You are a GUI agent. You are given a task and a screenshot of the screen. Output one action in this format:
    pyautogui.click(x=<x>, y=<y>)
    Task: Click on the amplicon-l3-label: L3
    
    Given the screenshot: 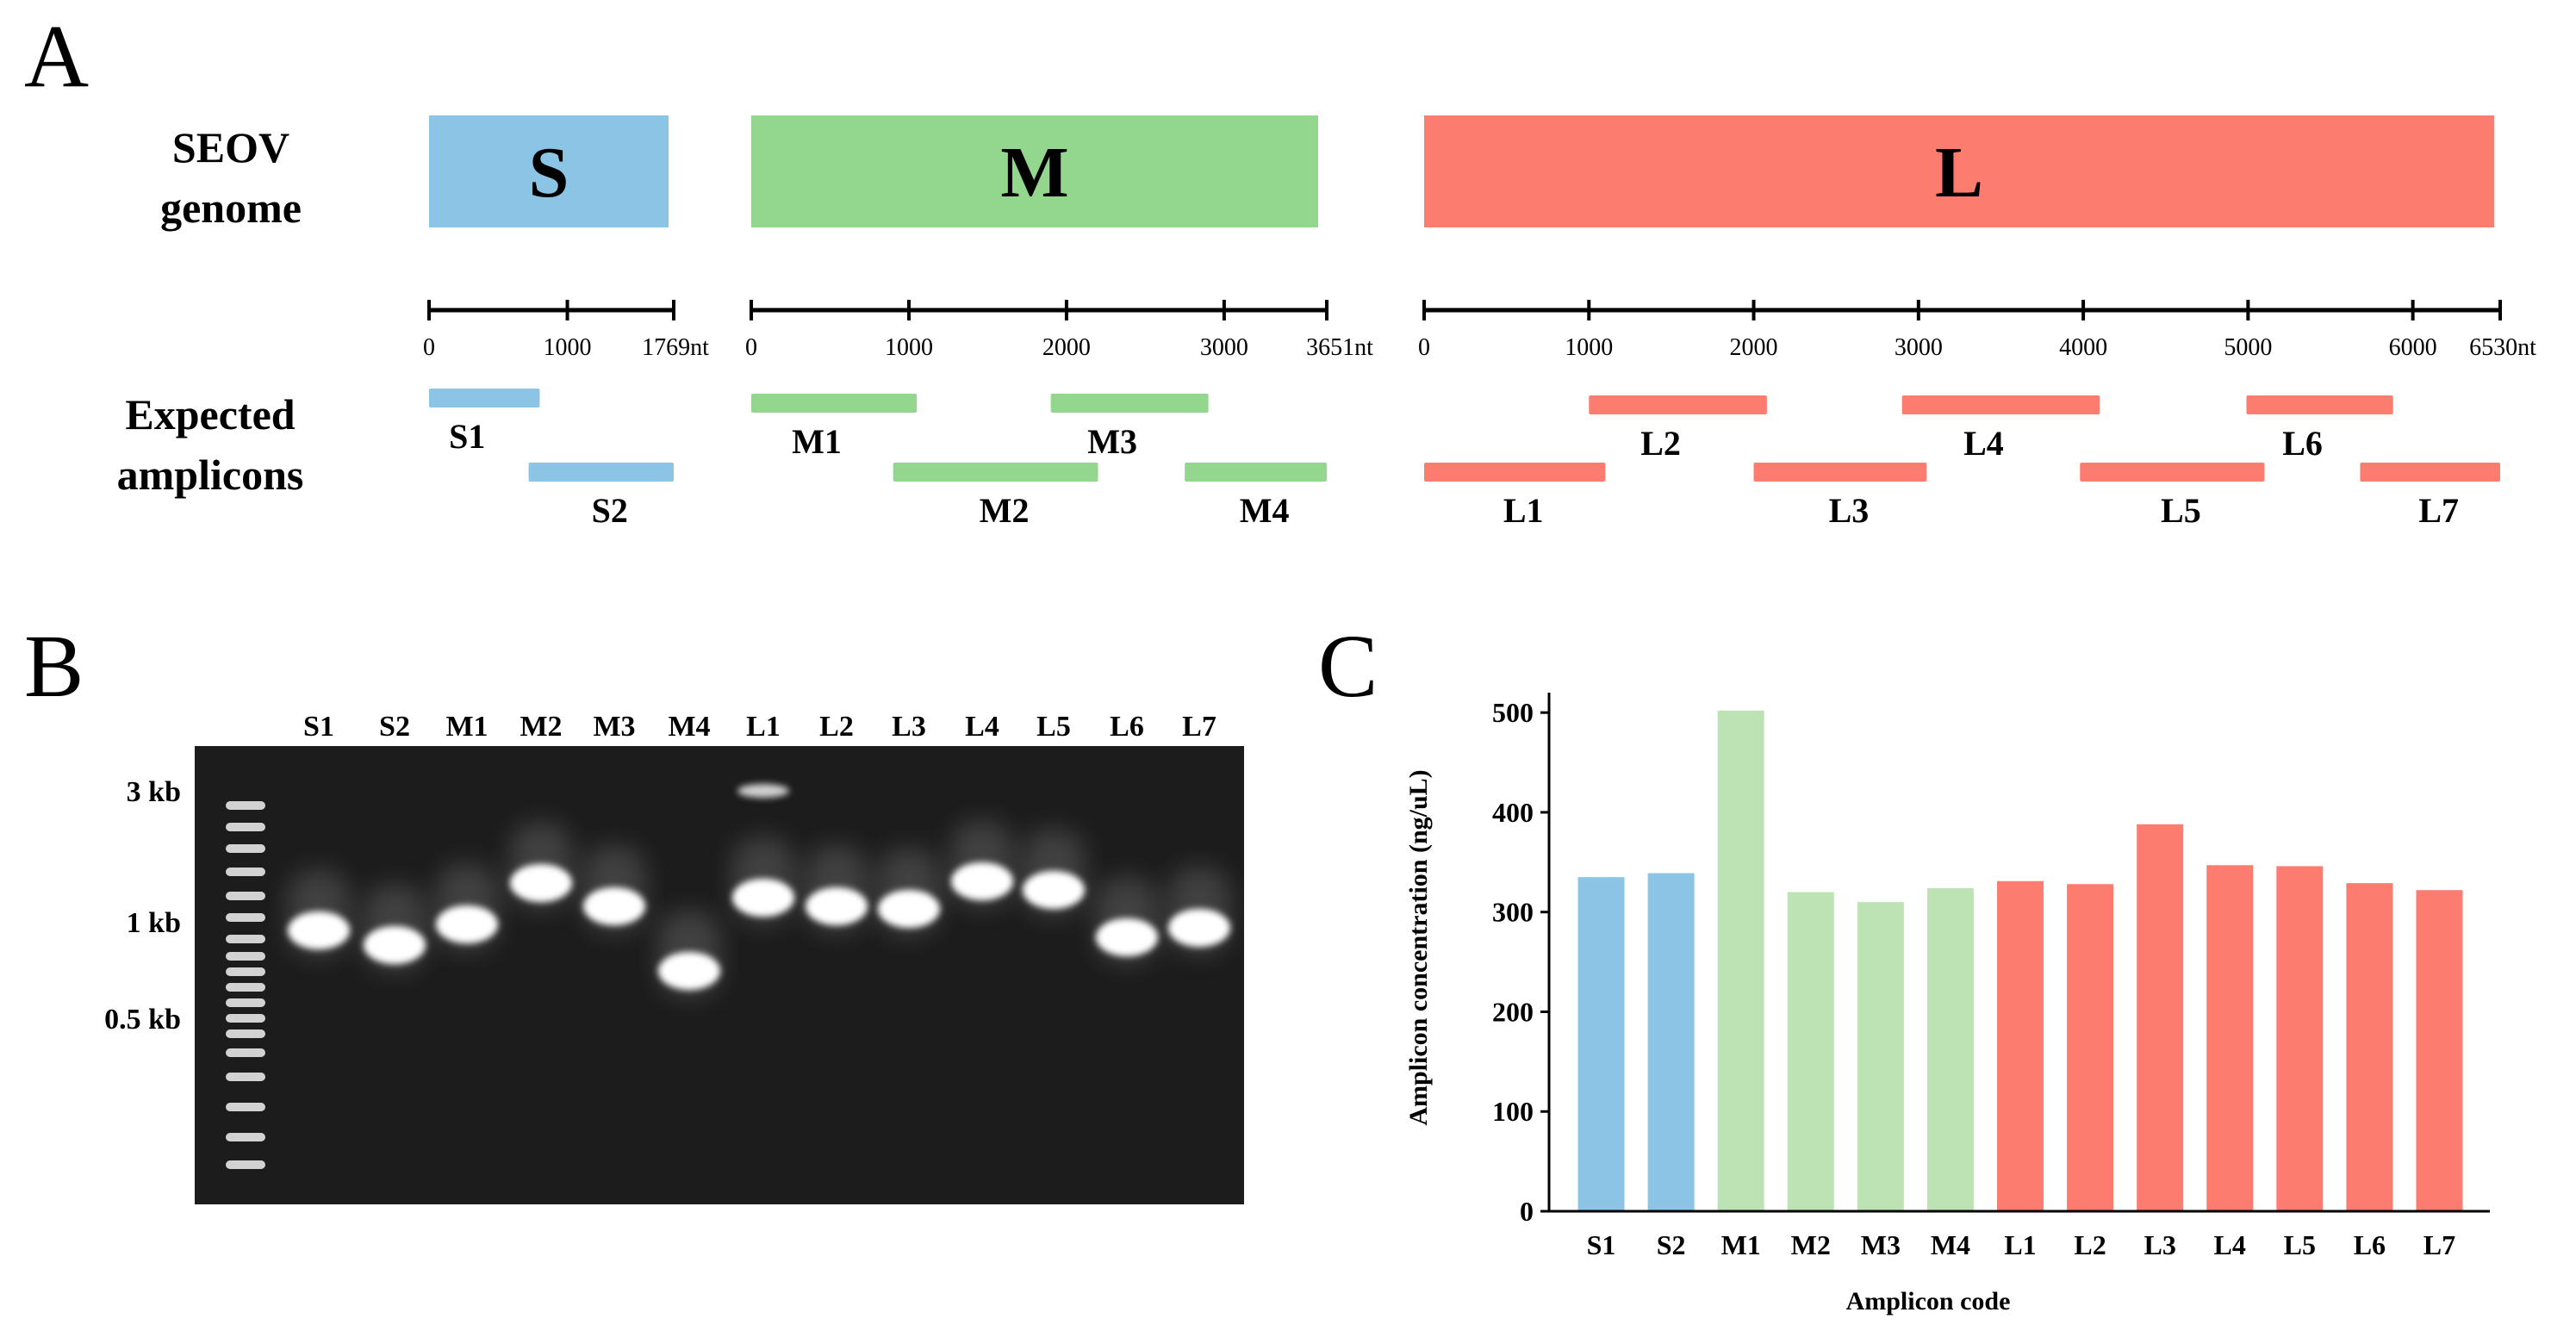 What is the action you would take?
    pyautogui.click(x=1850, y=510)
    